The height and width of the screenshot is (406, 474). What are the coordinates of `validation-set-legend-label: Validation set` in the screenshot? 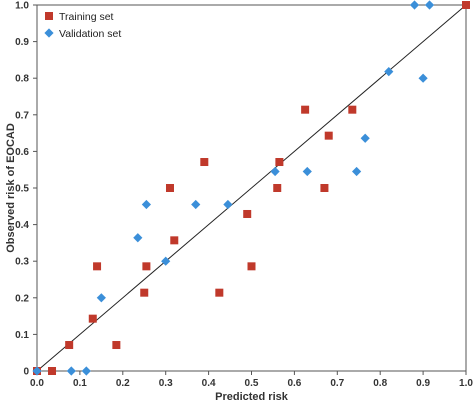 It's located at (90, 34).